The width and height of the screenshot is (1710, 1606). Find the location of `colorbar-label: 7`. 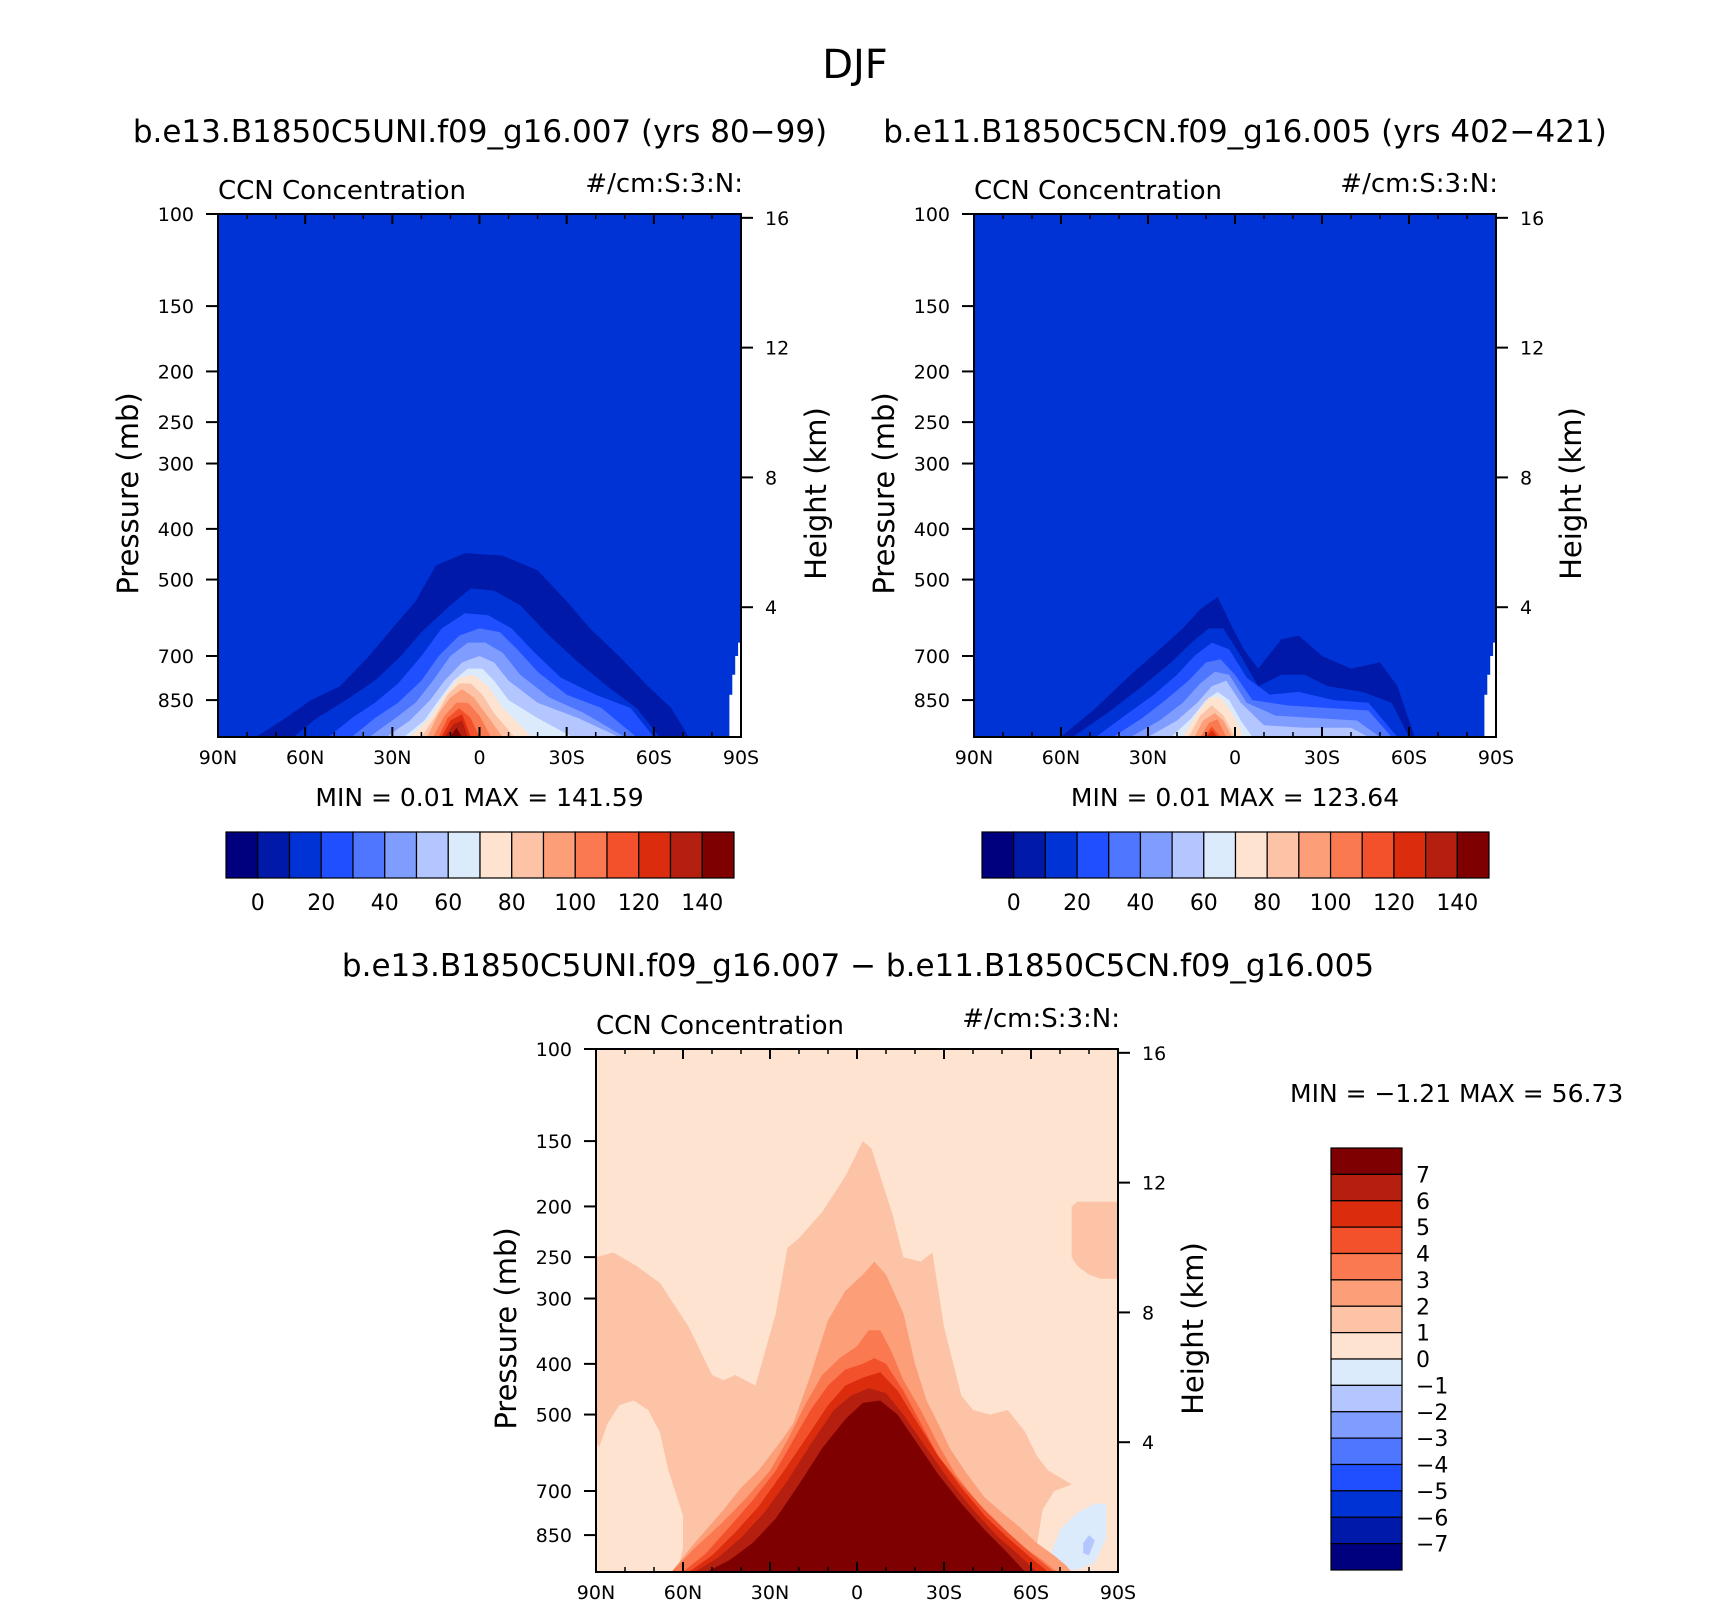

colorbar-label: 7 is located at coordinates (1423, 1175).